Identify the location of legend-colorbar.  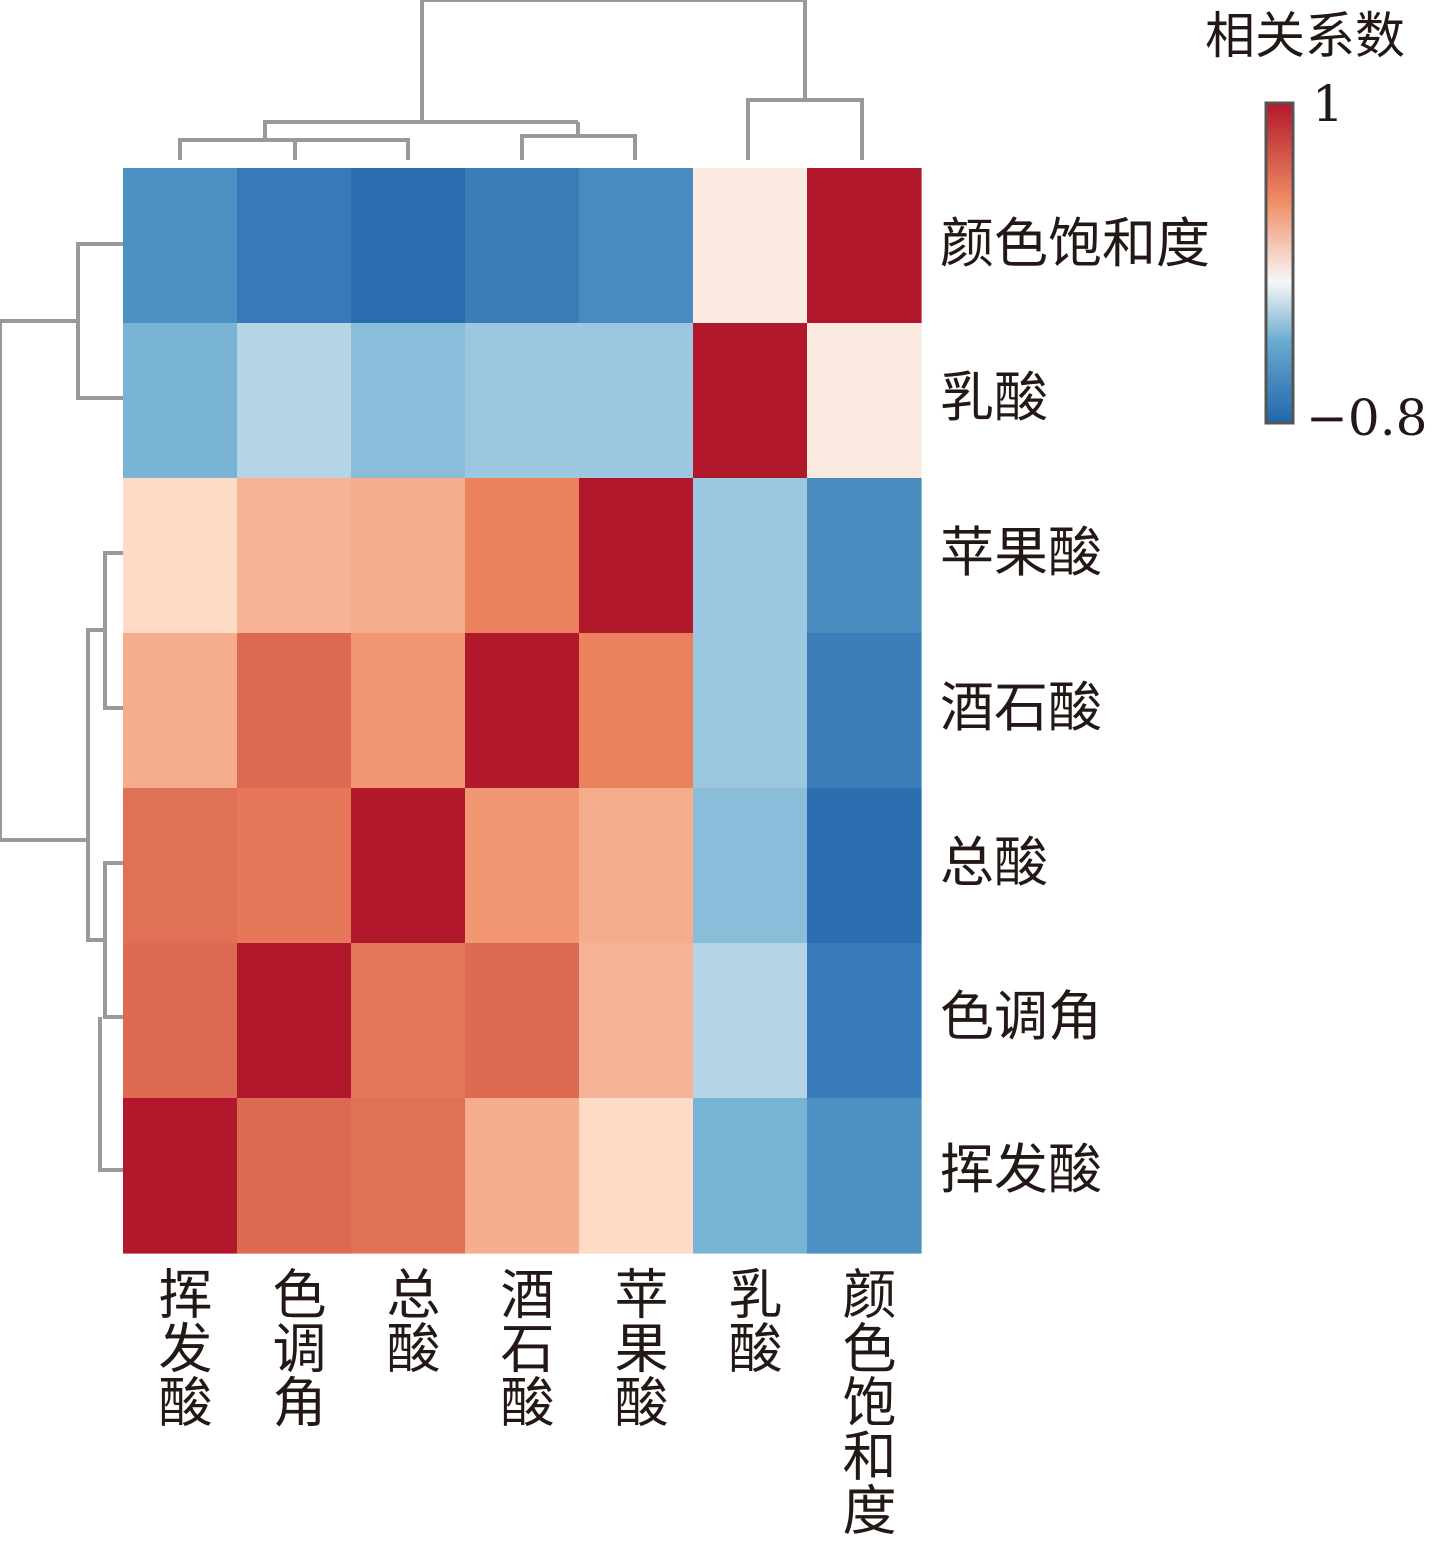
(1279, 263).